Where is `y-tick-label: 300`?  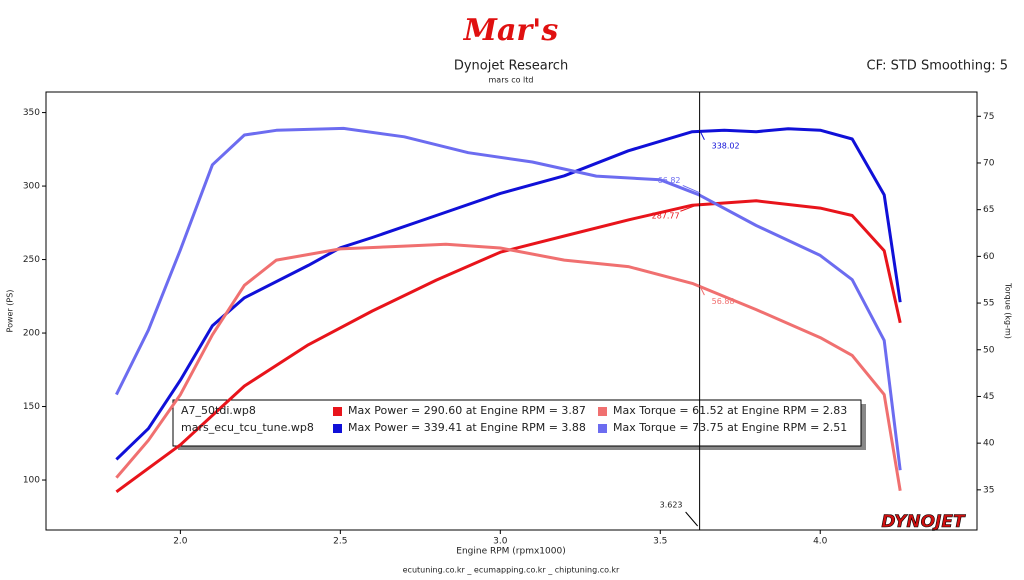 y-tick-label: 300 is located at coordinates (31, 187).